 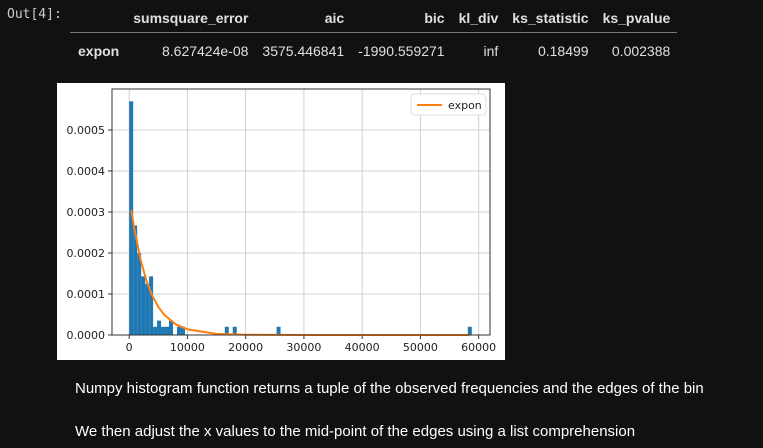 What do you see at coordinates (187, 347) in the screenshot?
I see `x-tick-label: 10000` at bounding box center [187, 347].